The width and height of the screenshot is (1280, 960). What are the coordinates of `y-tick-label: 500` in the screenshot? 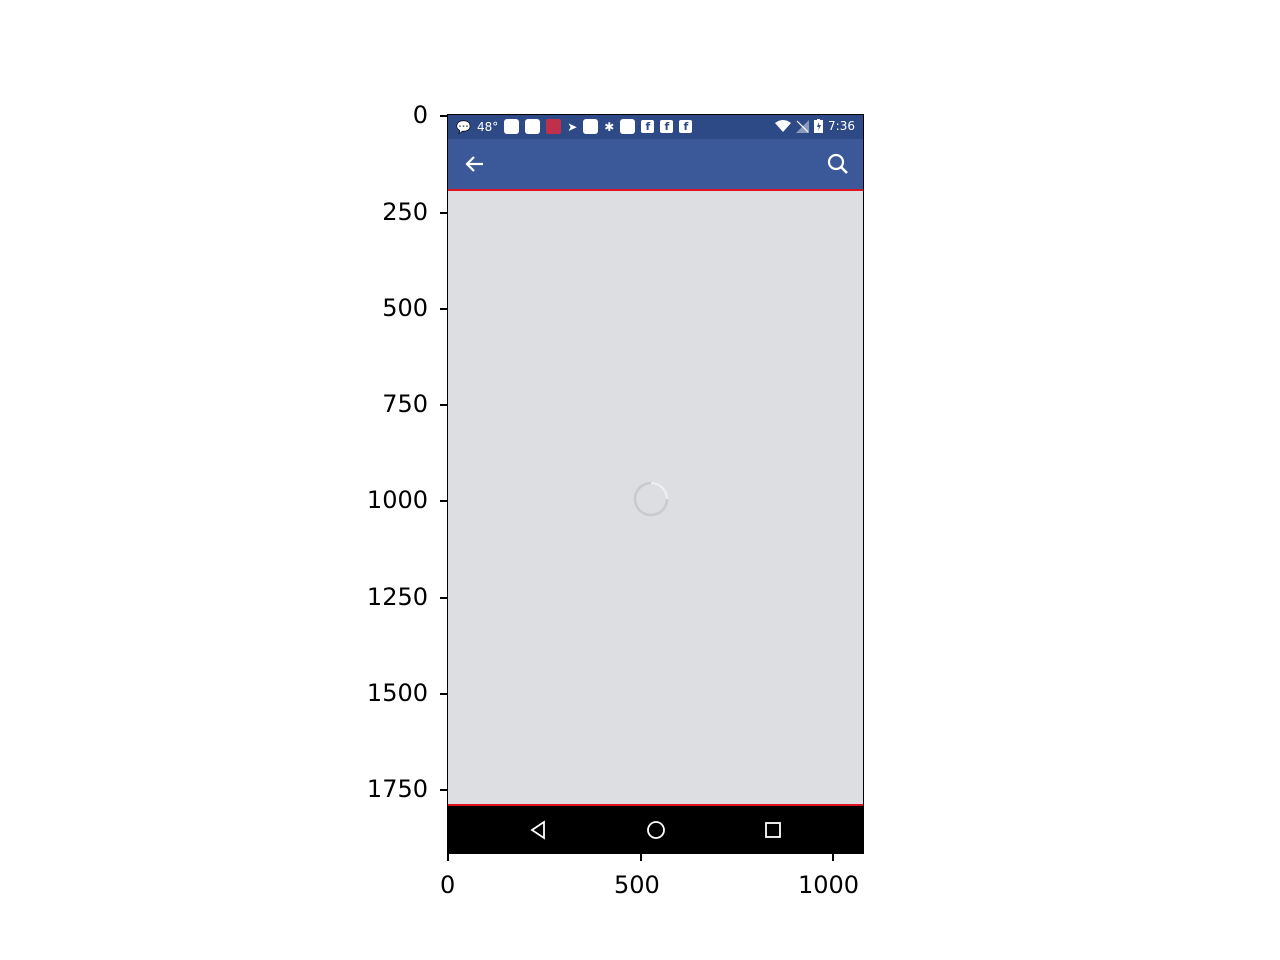 It's located at (405, 308).